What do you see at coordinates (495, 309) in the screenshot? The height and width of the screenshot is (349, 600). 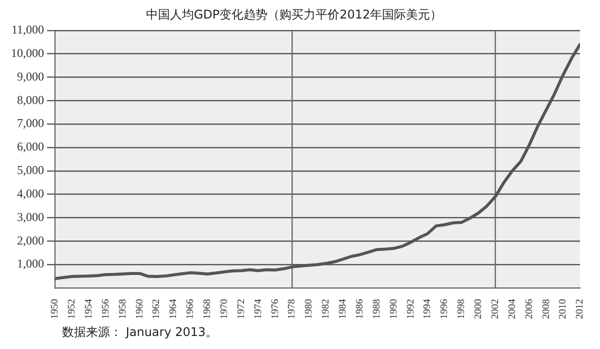 I see `x-tick-label: 2002` at bounding box center [495, 309].